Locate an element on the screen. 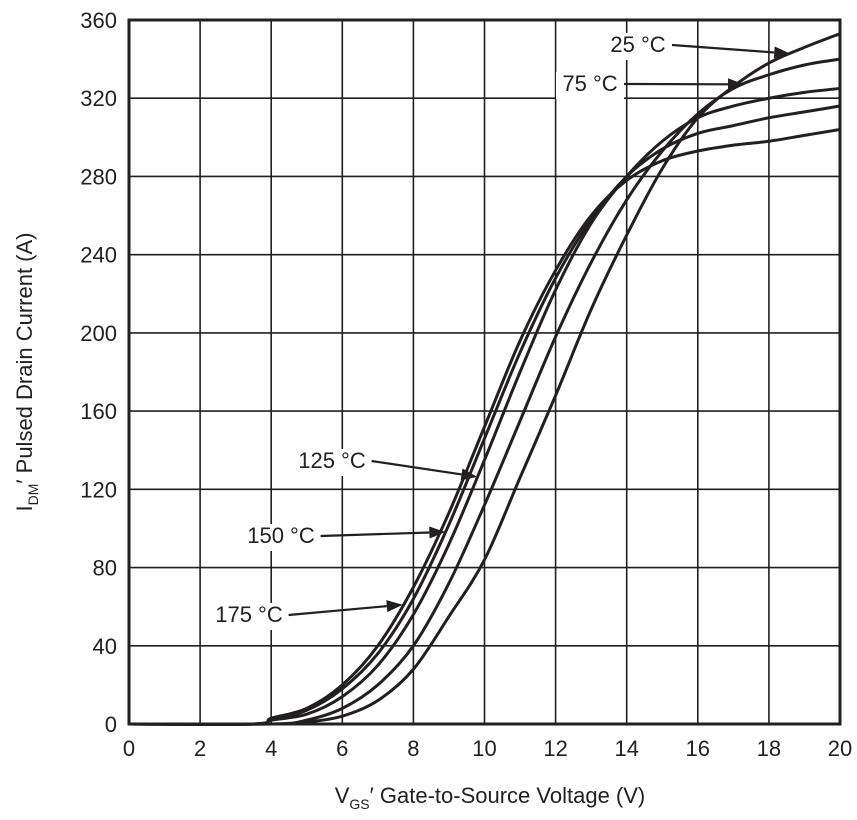 Image resolution: width=857 pixels, height=820 pixels. x-tick-label: 10 is located at coordinates (484, 748).